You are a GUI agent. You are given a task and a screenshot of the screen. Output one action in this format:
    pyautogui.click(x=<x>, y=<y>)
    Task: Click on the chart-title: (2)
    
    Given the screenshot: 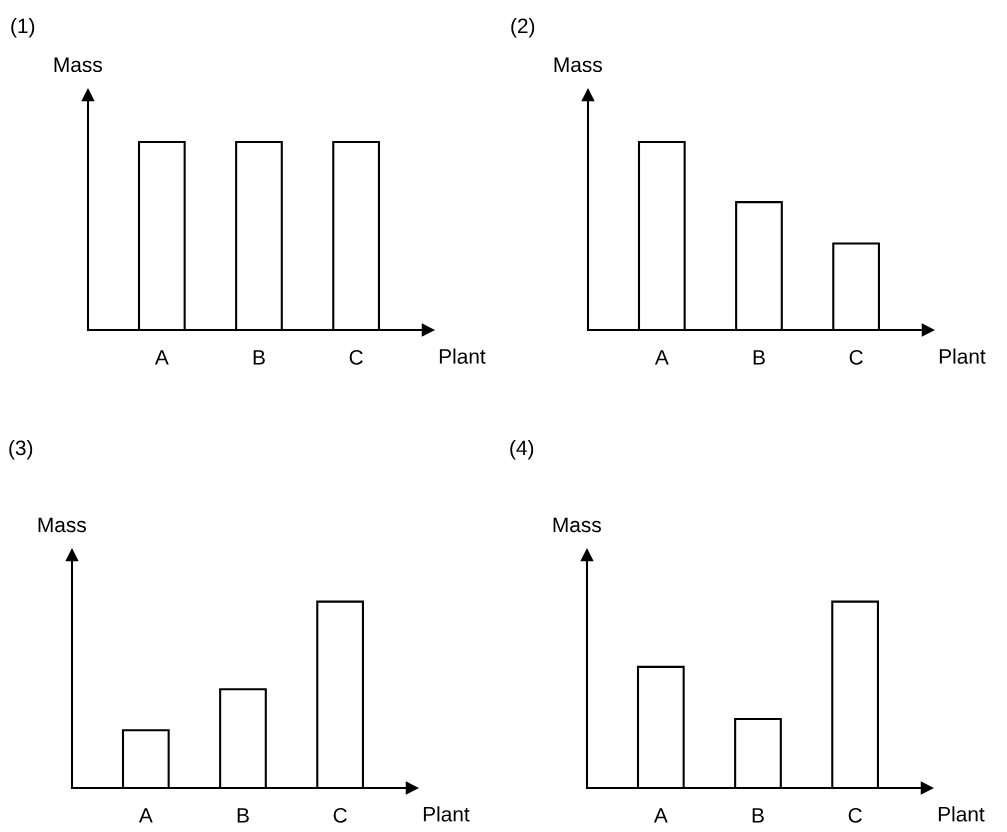 What is the action you would take?
    pyautogui.click(x=523, y=28)
    